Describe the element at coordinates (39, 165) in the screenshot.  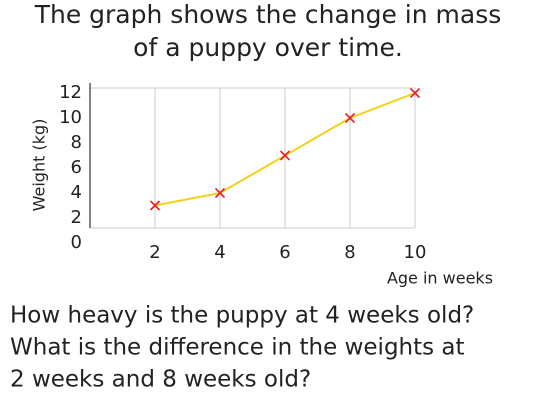
I see `y-axis-label: Weight (kg)` at that location.